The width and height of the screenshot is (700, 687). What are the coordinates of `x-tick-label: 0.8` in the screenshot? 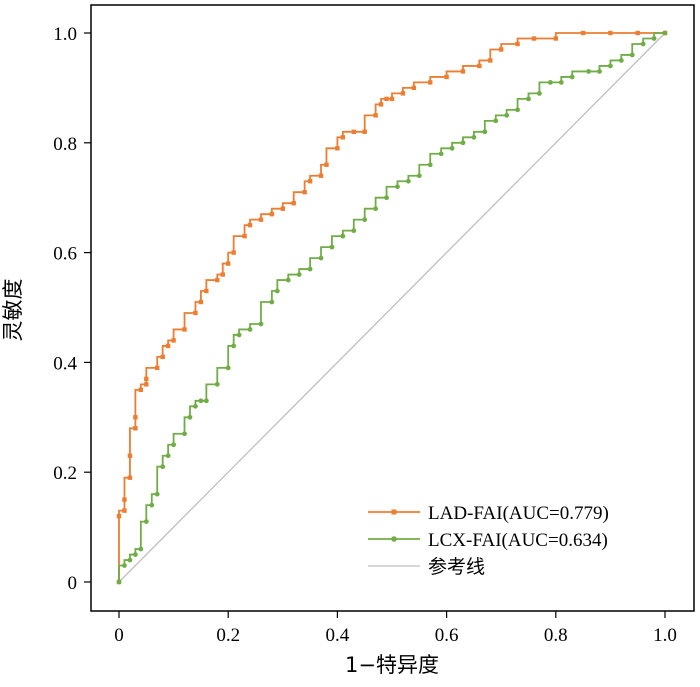 It's located at (556, 635).